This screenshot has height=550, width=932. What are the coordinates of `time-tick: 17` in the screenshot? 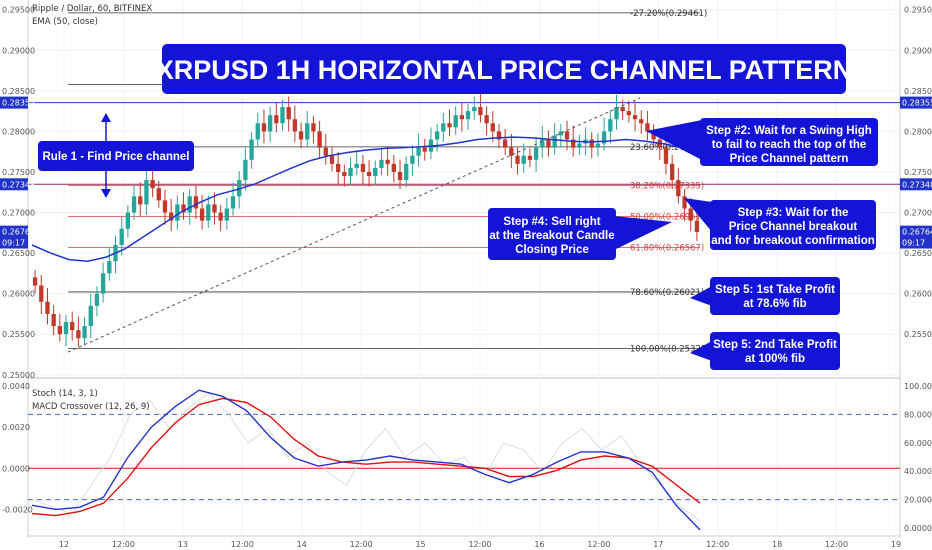 It's located at (658, 544).